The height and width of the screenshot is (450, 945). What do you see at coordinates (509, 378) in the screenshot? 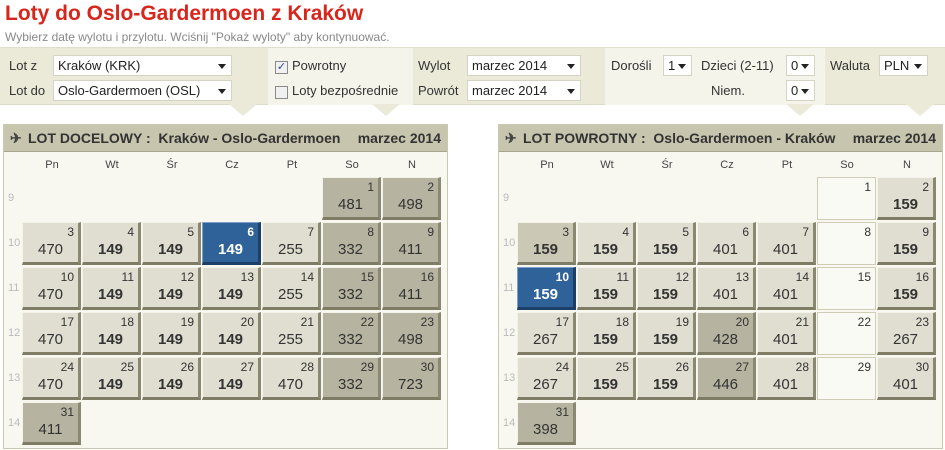
I see `week-number: 13` at bounding box center [509, 378].